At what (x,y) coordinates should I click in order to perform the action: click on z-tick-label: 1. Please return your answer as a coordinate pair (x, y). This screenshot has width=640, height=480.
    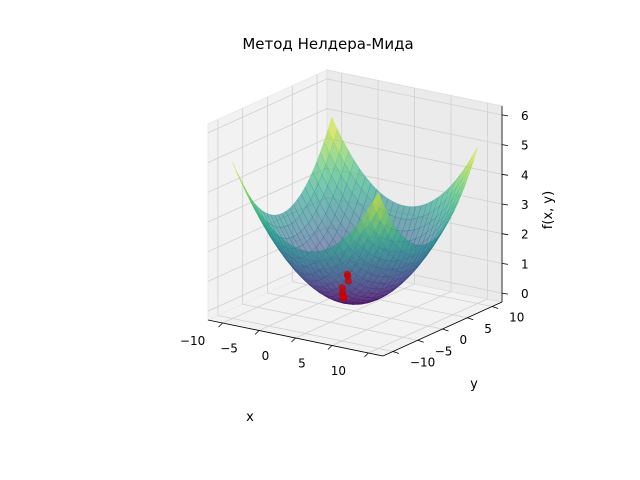
    Looking at the image, I should click on (525, 264).